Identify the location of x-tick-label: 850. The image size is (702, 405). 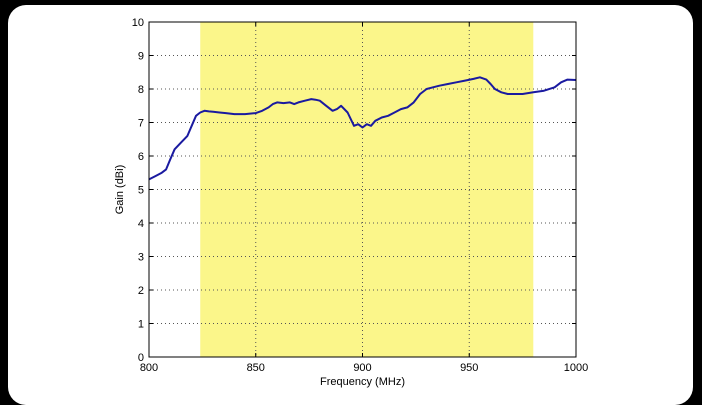
(256, 368).